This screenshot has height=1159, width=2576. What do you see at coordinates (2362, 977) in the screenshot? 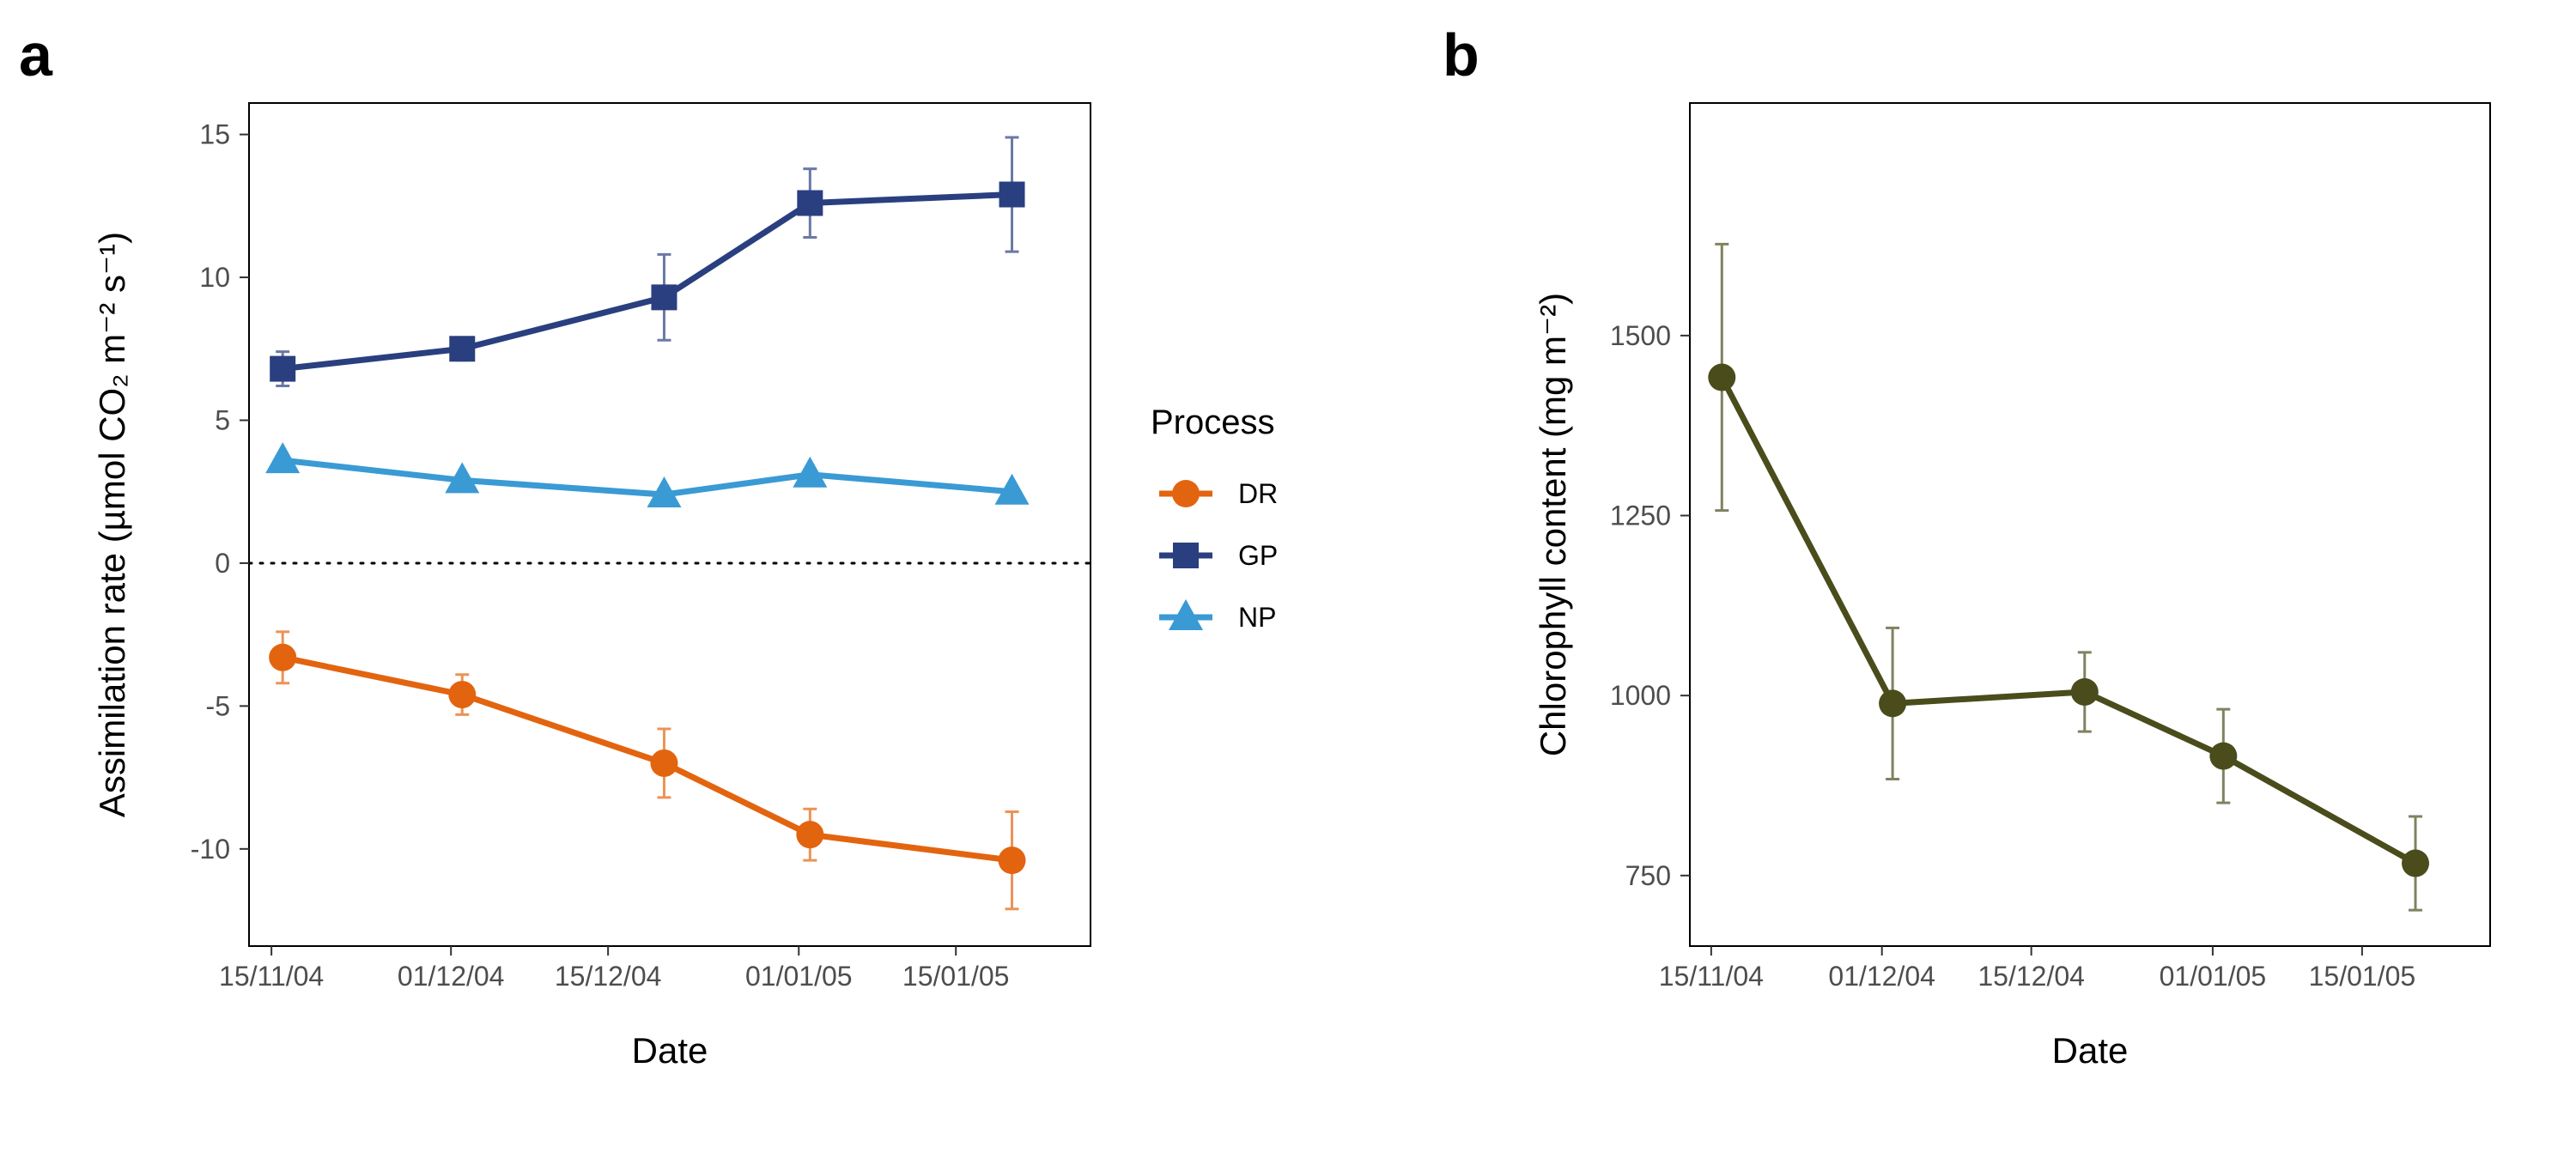
I see `panel-b-x-tick-label-4: 15/01/05` at bounding box center [2362, 977].